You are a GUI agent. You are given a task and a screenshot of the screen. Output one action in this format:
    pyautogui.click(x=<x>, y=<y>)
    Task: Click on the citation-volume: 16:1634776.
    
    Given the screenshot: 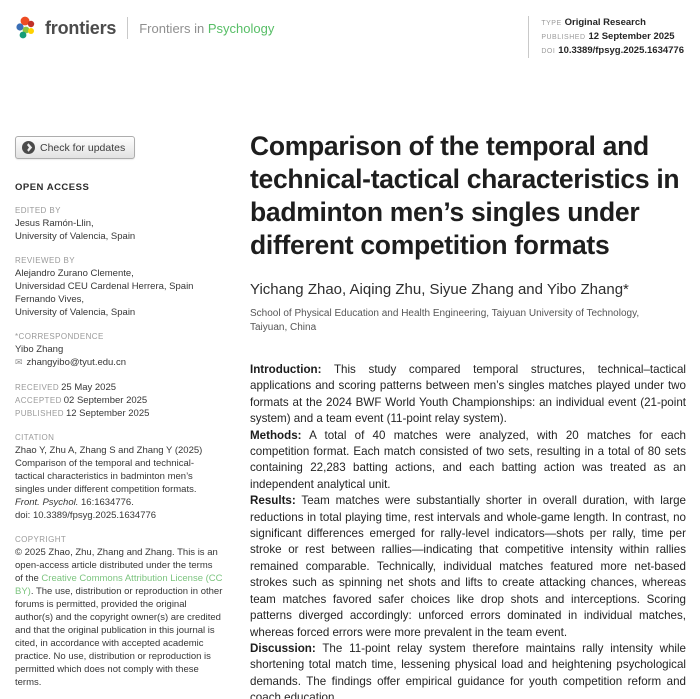 What is the action you would take?
    pyautogui.click(x=106, y=502)
    